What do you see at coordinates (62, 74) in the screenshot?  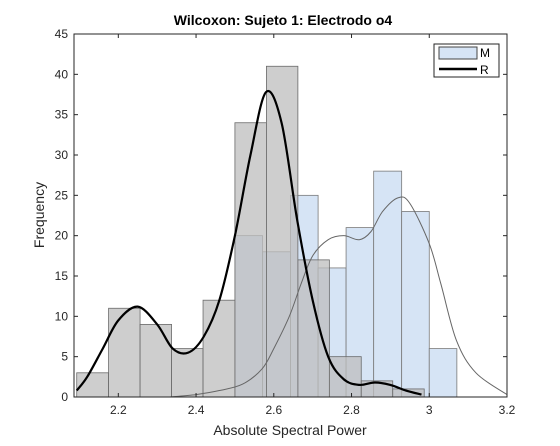 I see `y-tick-label: 40` at bounding box center [62, 74].